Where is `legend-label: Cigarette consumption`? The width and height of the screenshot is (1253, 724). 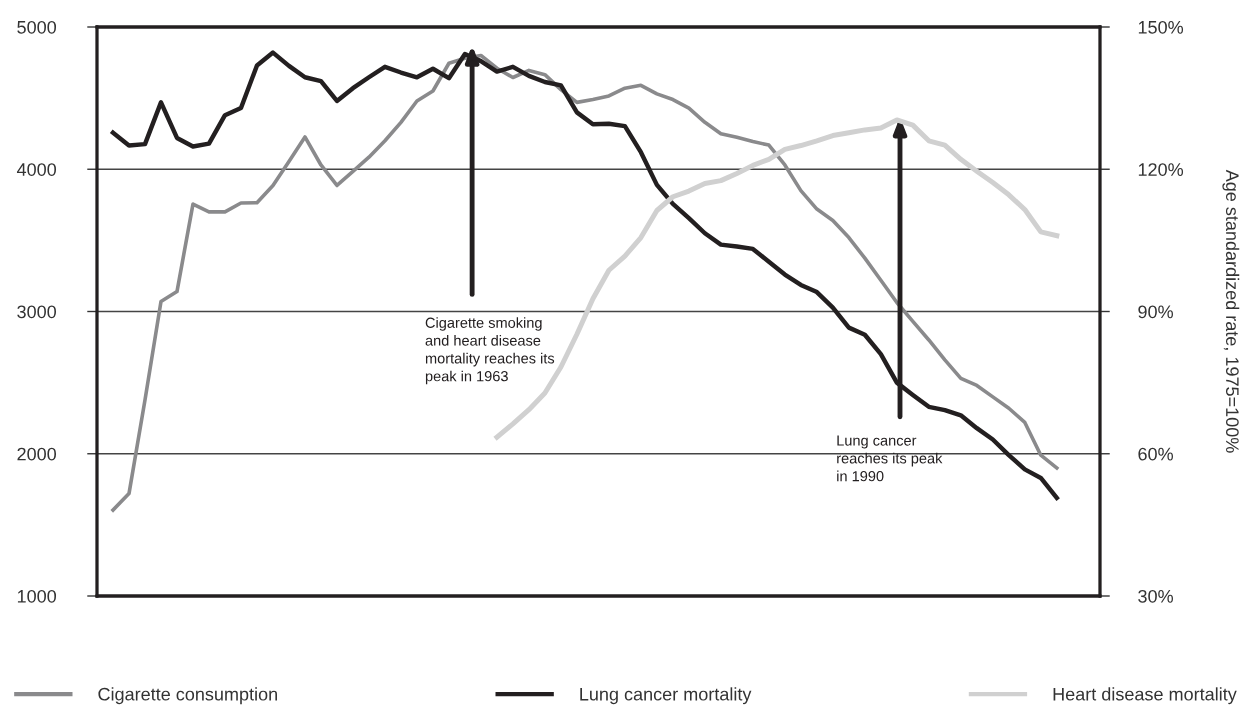
legend-label: Cigarette consumption is located at coordinates (187, 696).